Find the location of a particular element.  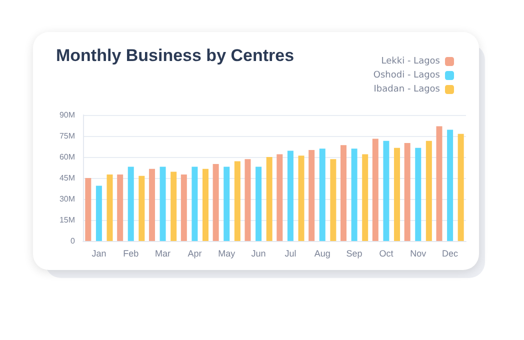

x-tick-label: May is located at coordinates (227, 253).